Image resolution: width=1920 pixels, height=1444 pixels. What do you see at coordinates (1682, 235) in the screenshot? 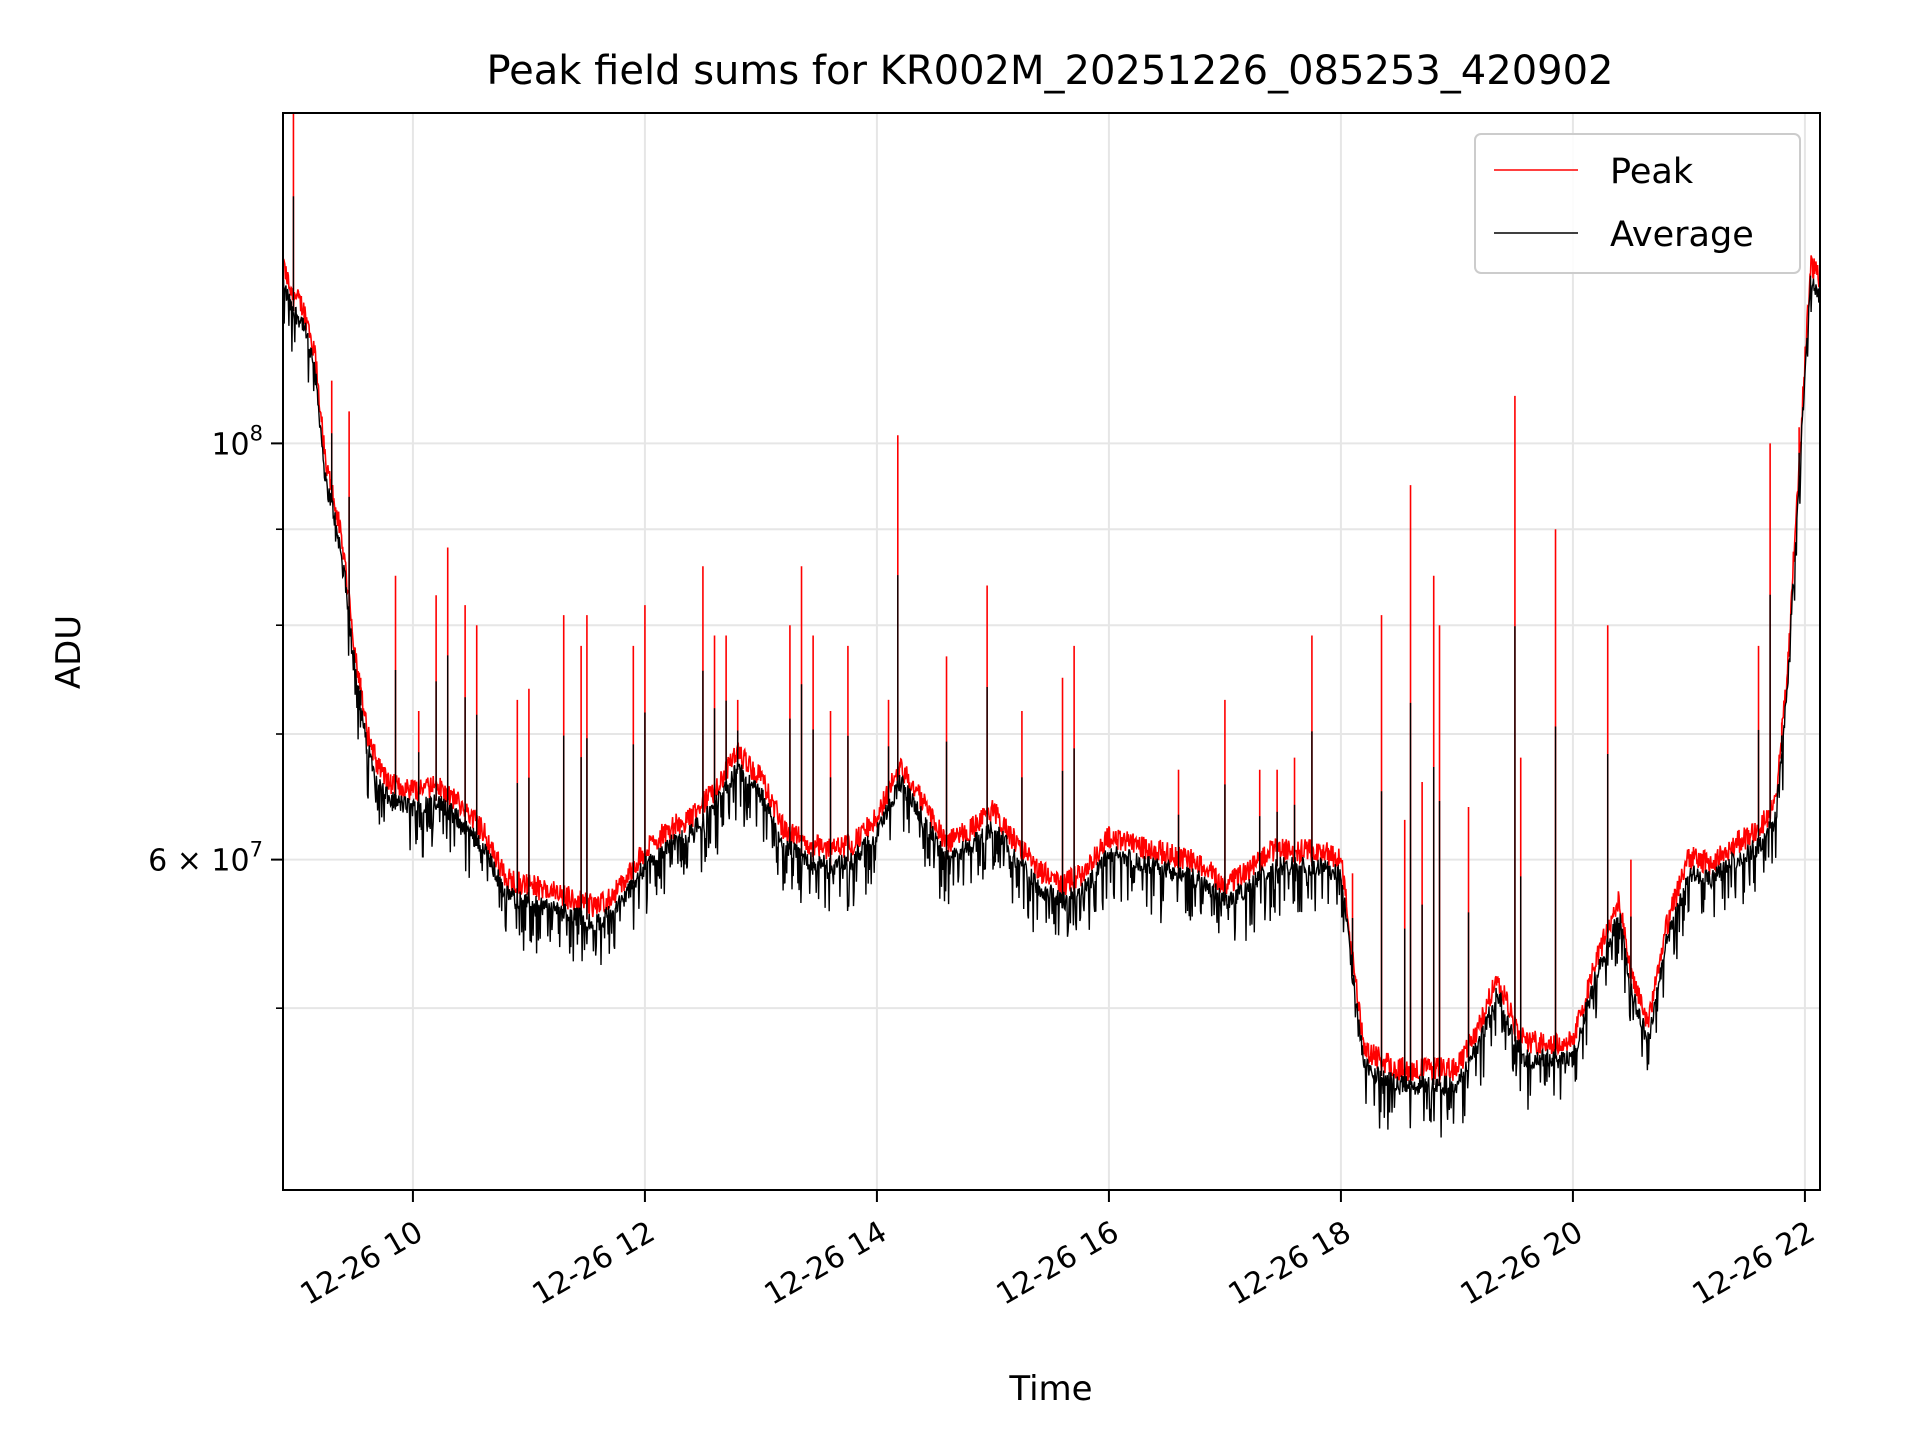
I see `legend-average-label: Average` at bounding box center [1682, 235].